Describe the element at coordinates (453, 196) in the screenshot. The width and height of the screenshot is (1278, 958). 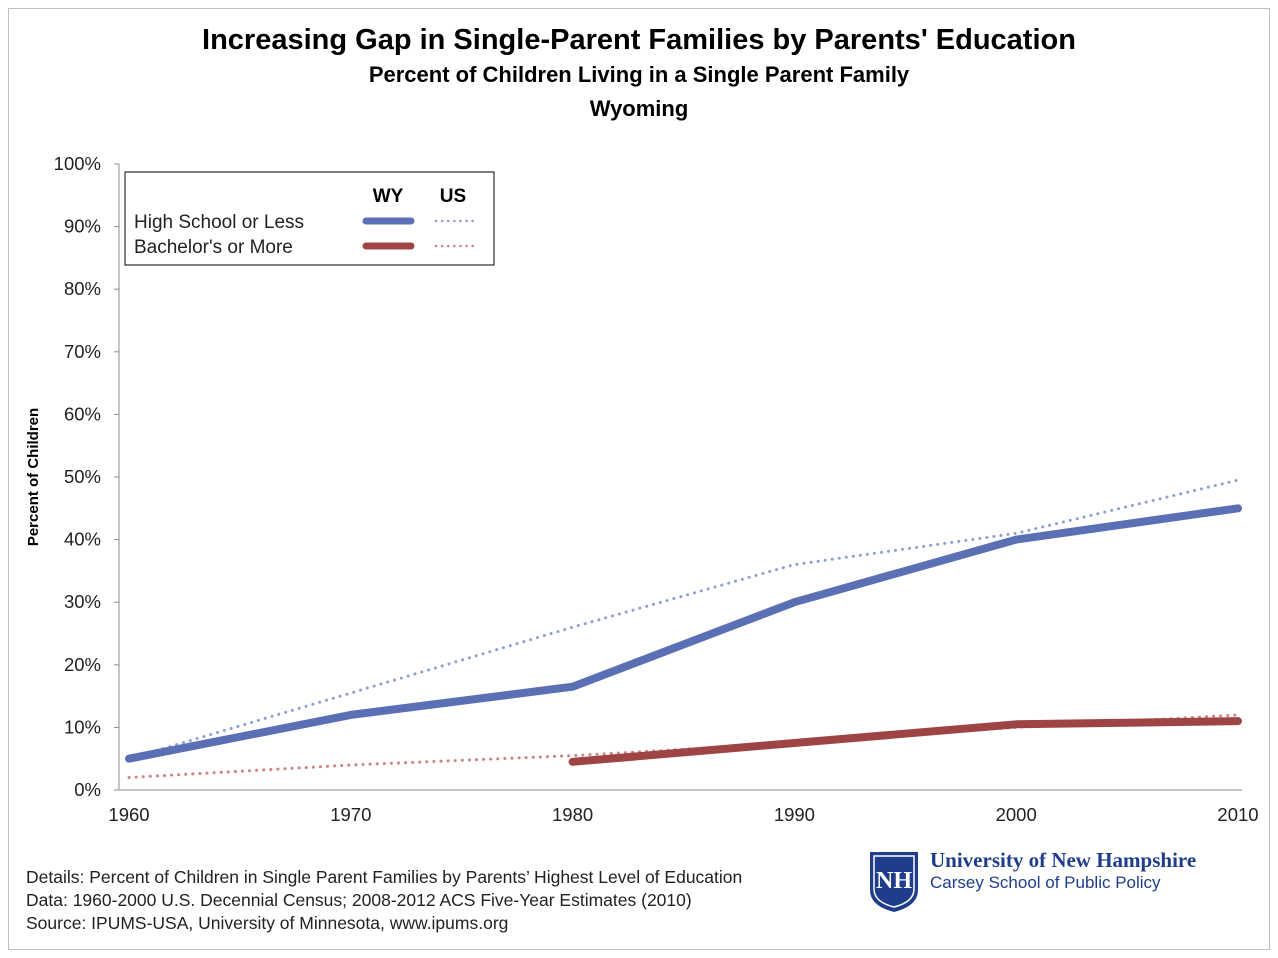
I see `legend-header-us: US` at that location.